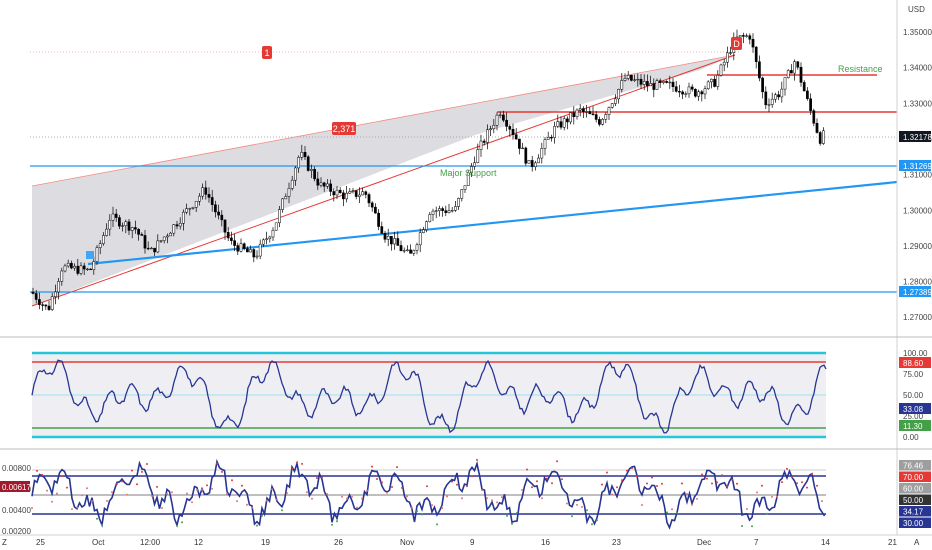 The height and width of the screenshot is (550, 932). I want to click on lower-right-tag-1: 70.00, so click(913, 477).